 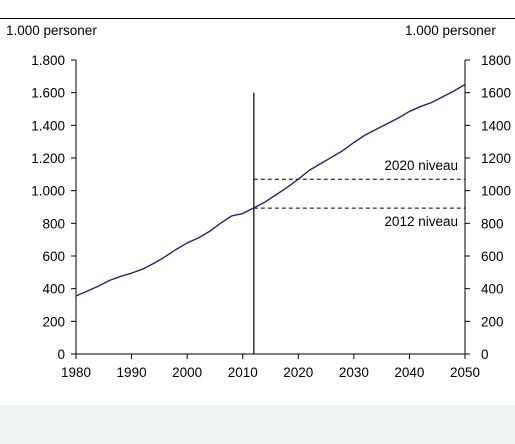 I want to click on x-tick-label: 2020, so click(x=298, y=372).